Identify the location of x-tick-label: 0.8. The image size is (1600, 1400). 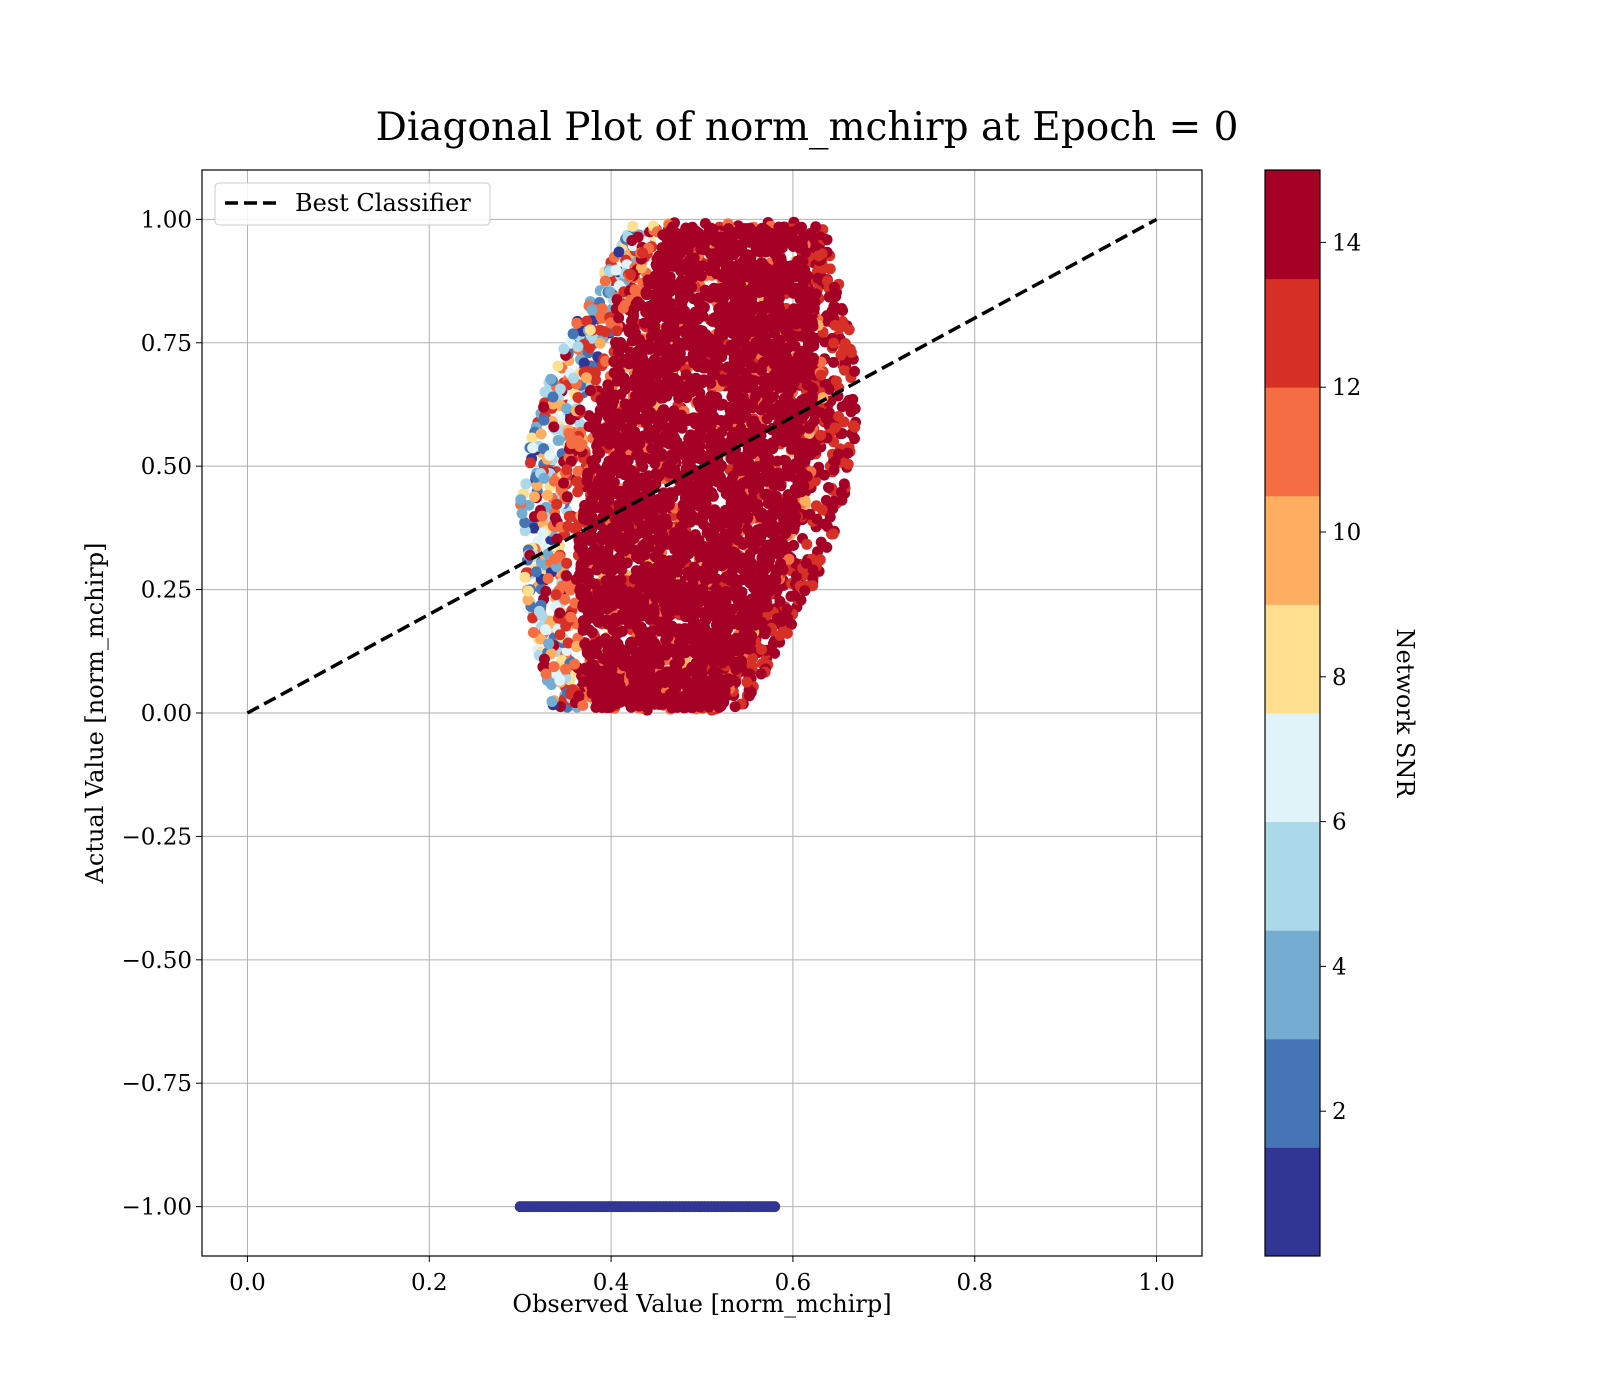
(974, 1283).